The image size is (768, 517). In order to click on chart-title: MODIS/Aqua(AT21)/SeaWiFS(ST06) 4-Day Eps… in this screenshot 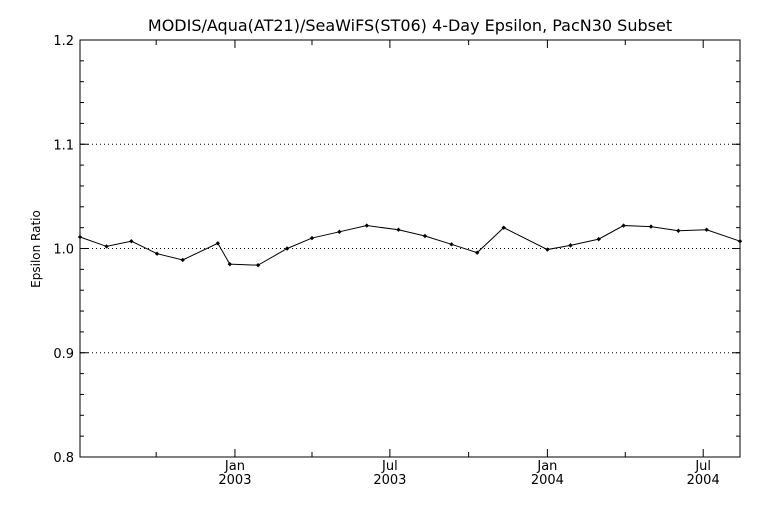, I will do `click(410, 25)`.